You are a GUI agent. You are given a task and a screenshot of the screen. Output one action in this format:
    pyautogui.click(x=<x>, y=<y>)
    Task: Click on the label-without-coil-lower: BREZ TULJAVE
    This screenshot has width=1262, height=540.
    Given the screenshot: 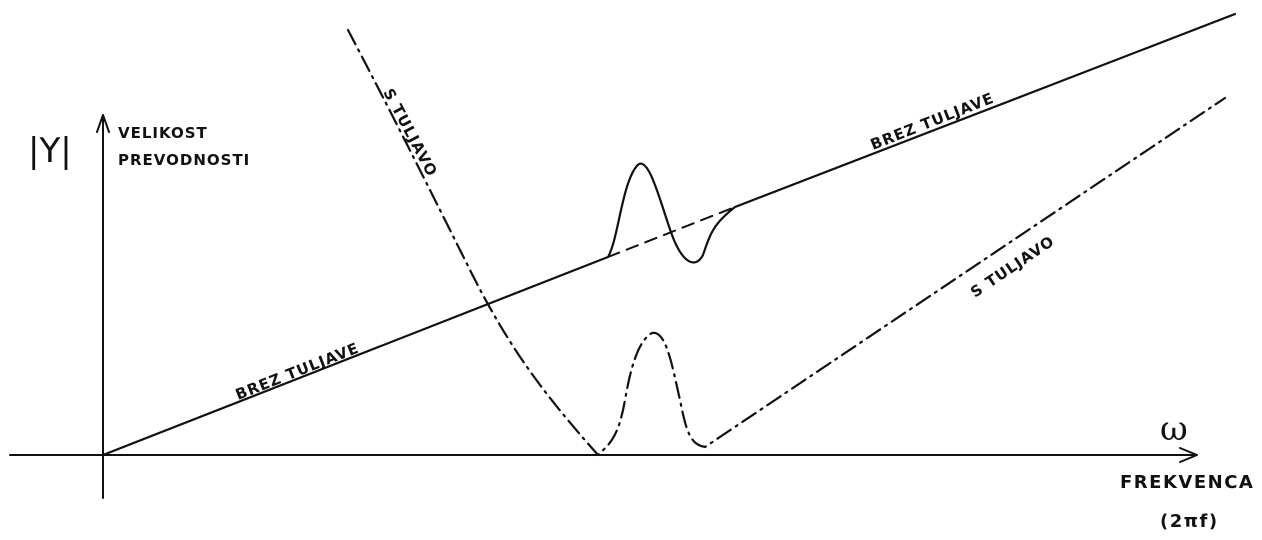 What is the action you would take?
    pyautogui.click(x=297, y=371)
    